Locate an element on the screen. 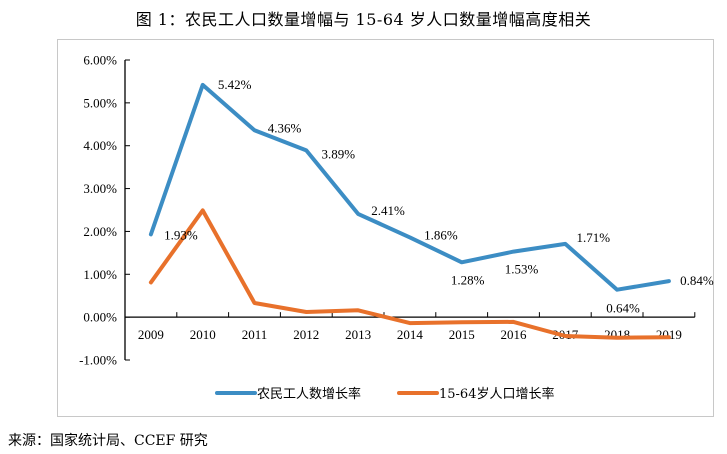  y-tick-label: 3.00% is located at coordinates (100, 188).